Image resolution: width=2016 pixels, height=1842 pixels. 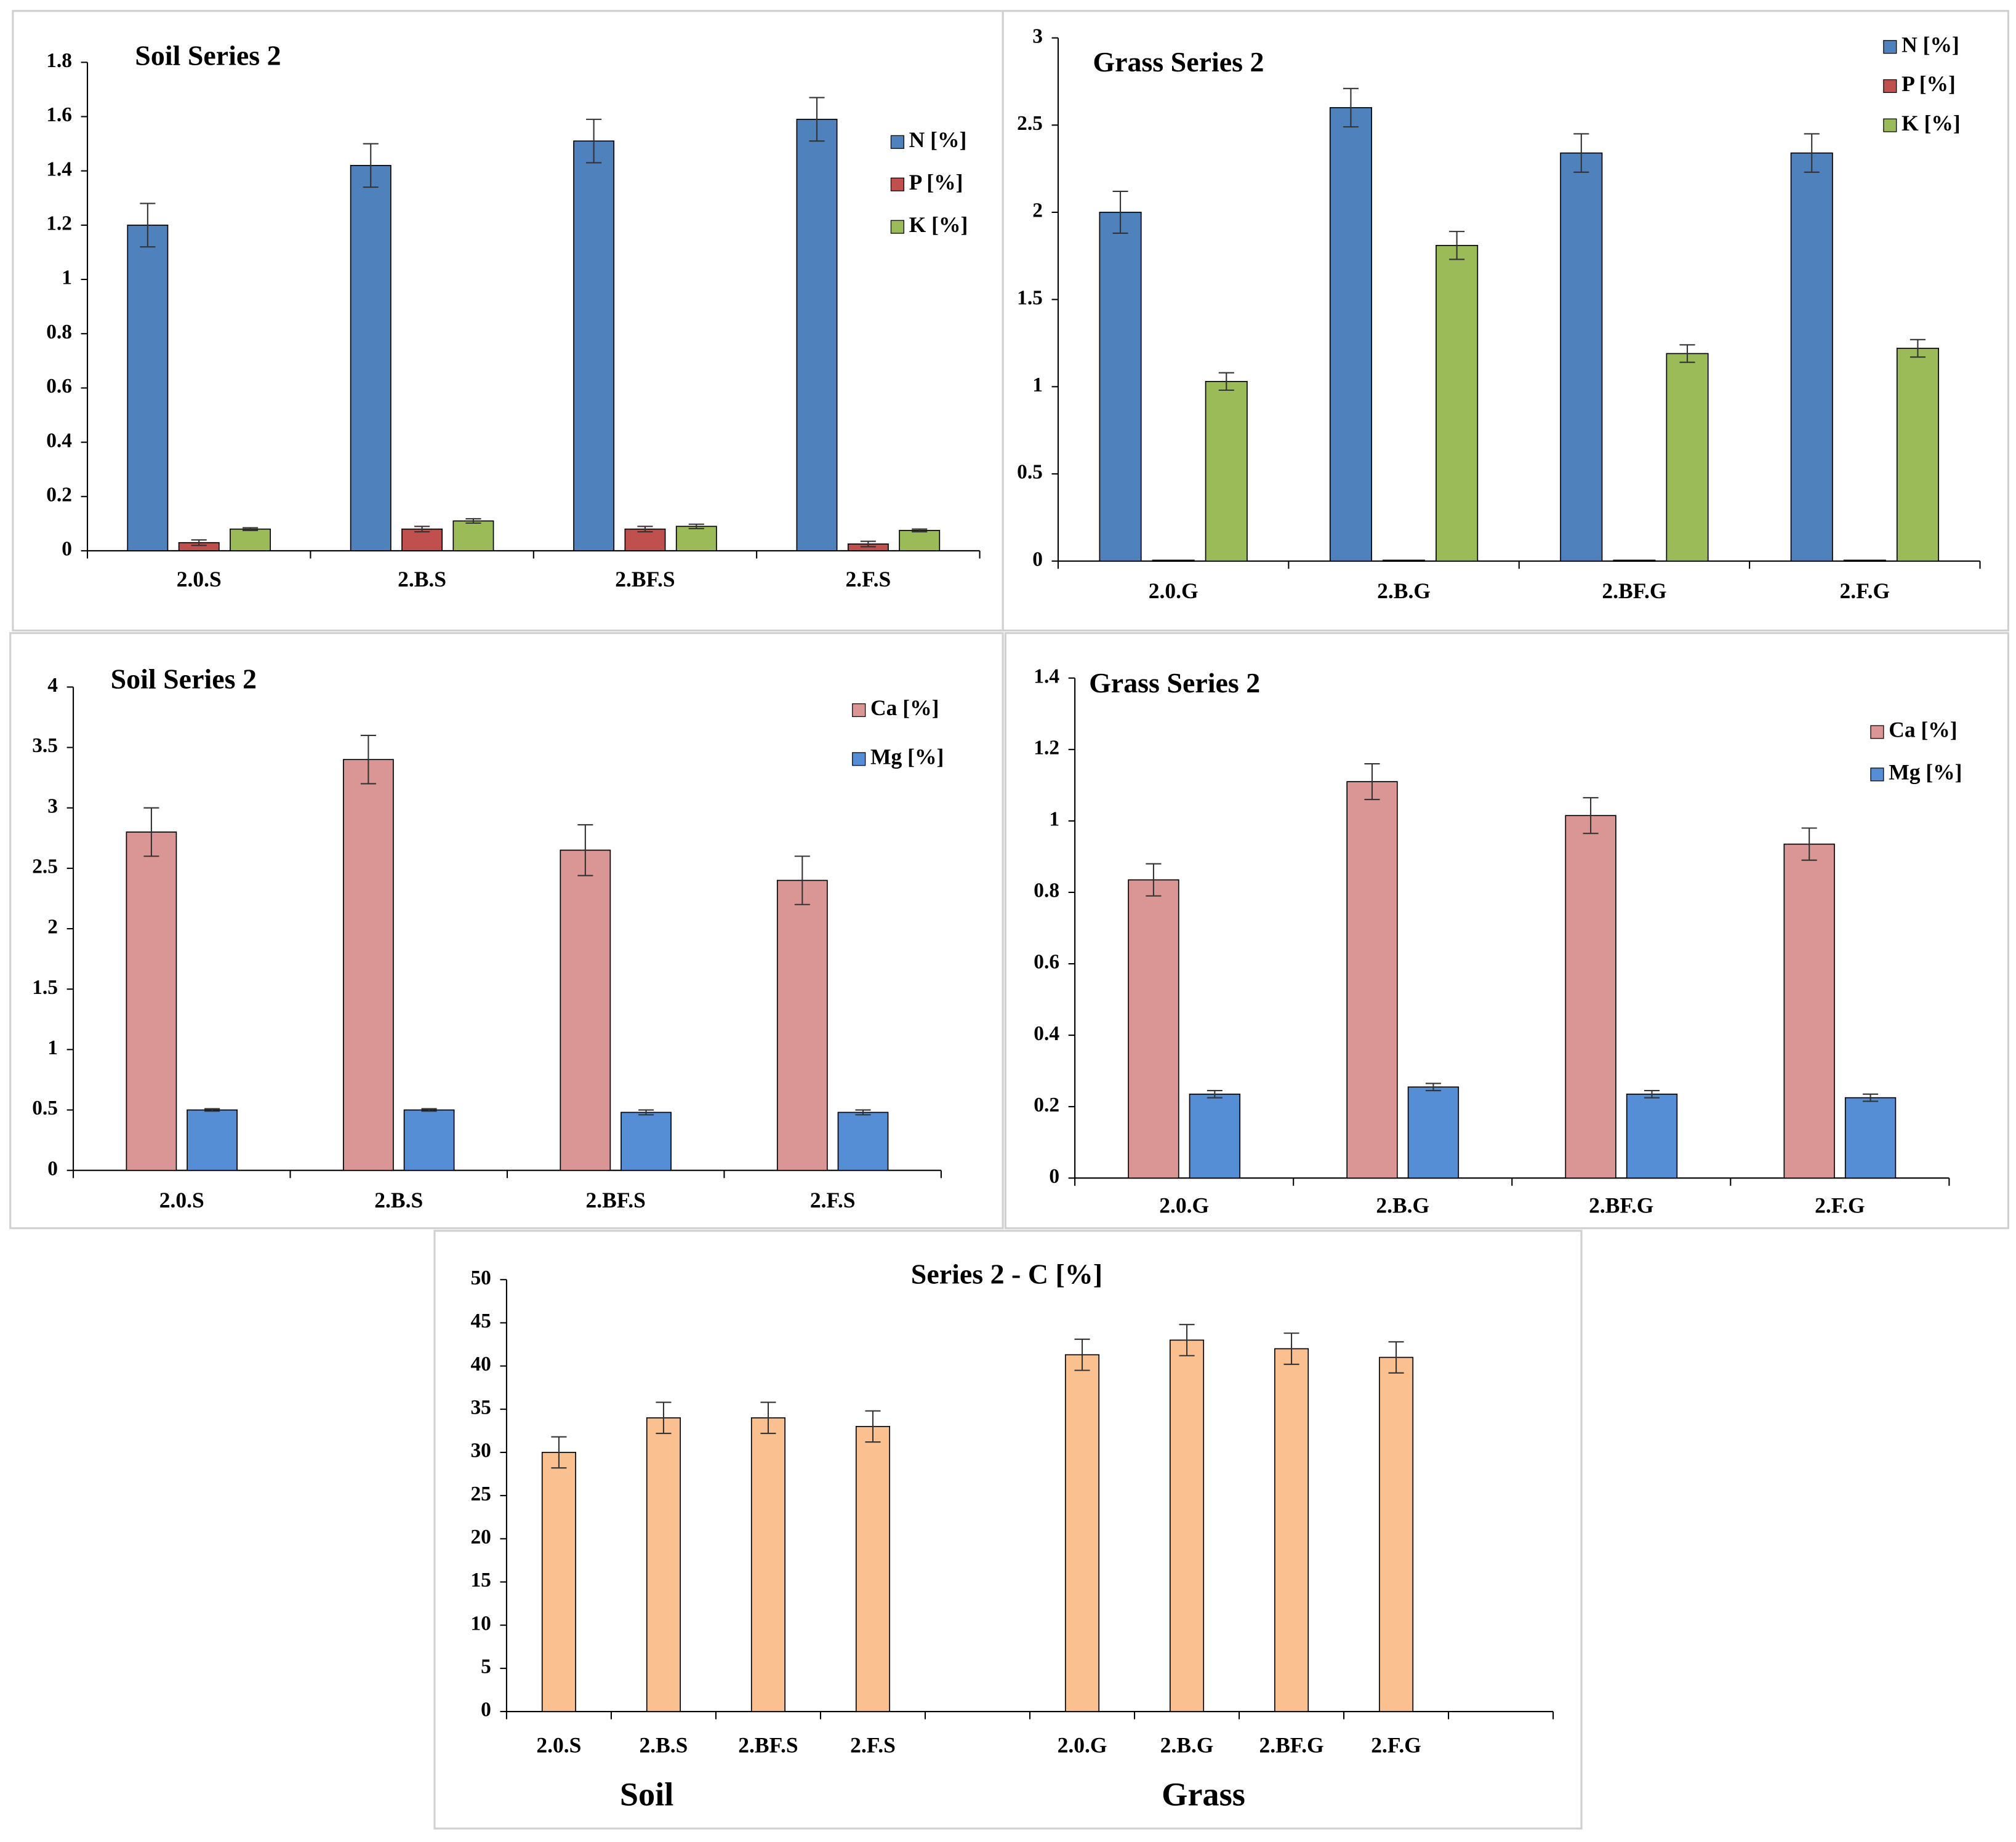 I want to click on x-tick-label: 2.F.S, so click(x=868, y=579).